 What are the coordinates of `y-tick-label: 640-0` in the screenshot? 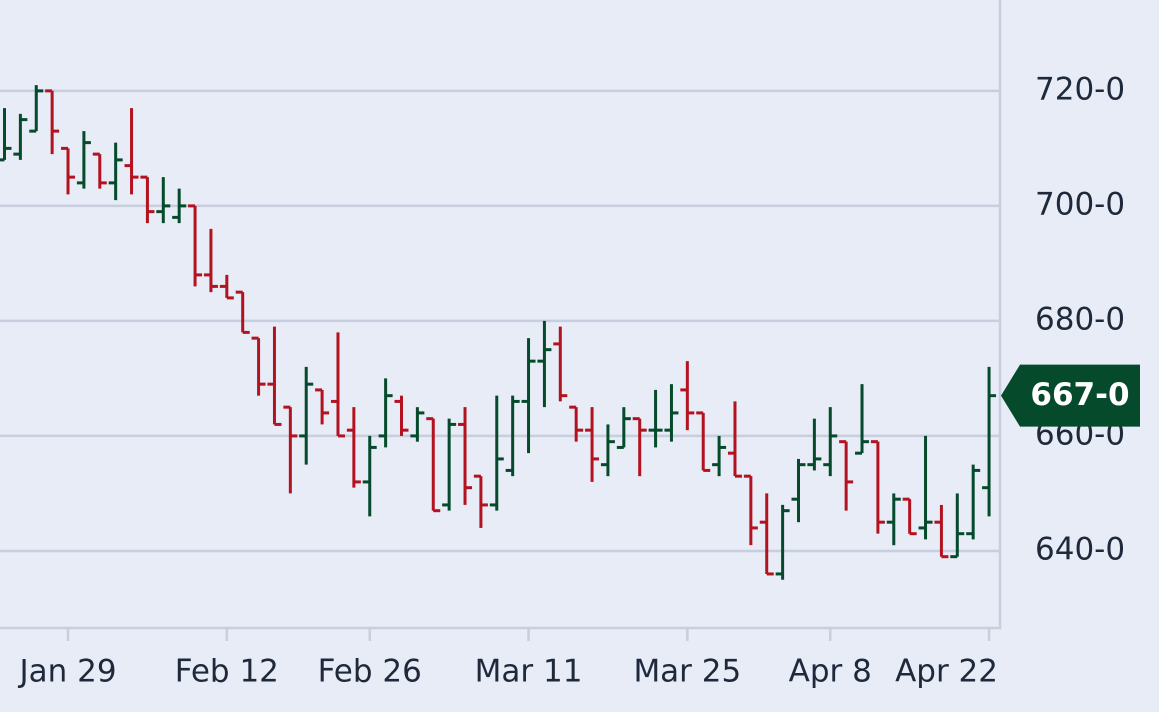 It's located at (1080, 549).